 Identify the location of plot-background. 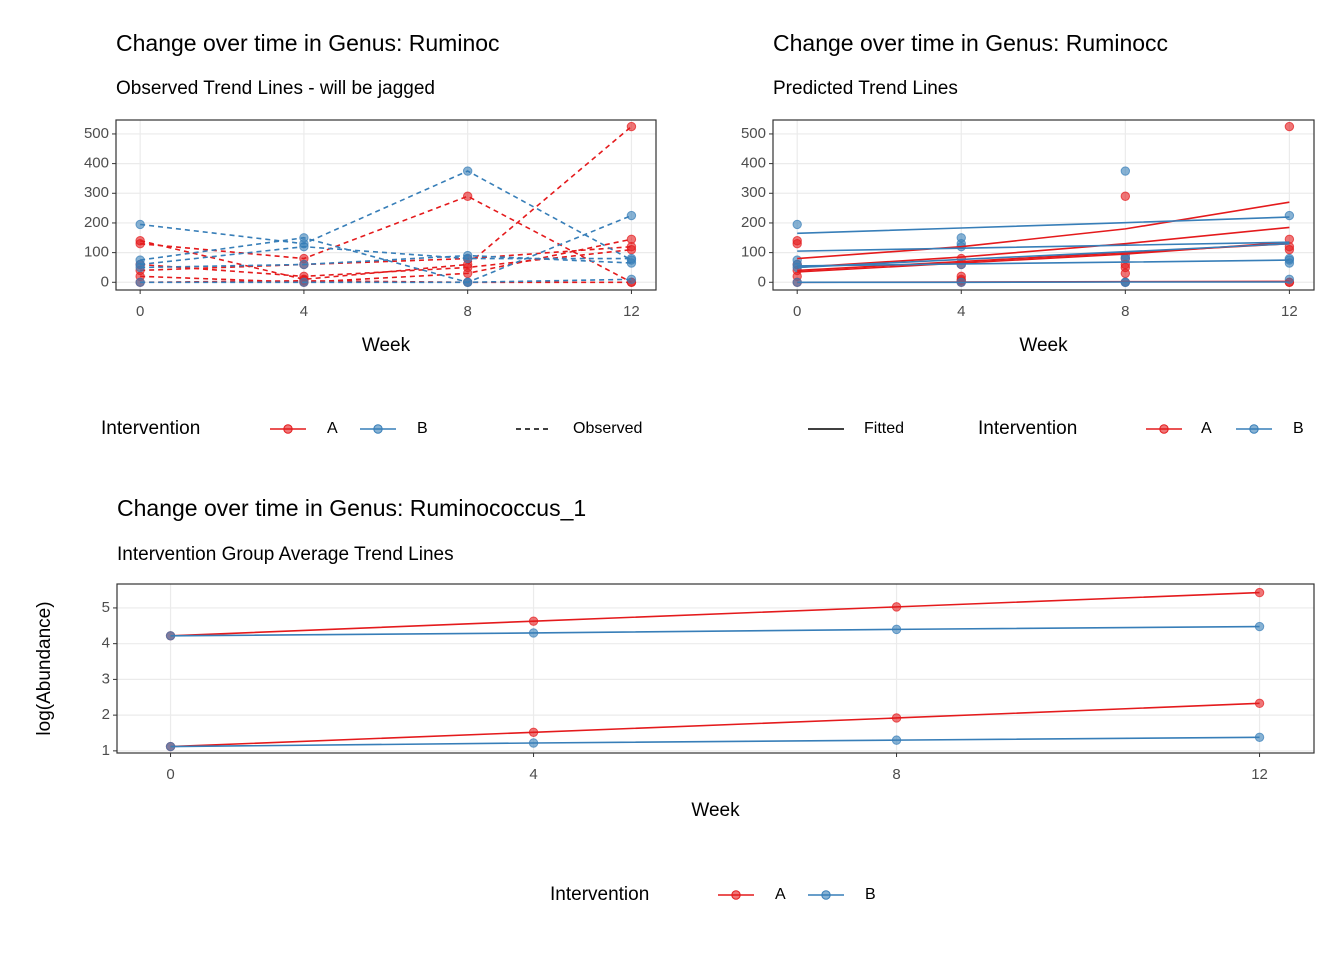
(386, 205).